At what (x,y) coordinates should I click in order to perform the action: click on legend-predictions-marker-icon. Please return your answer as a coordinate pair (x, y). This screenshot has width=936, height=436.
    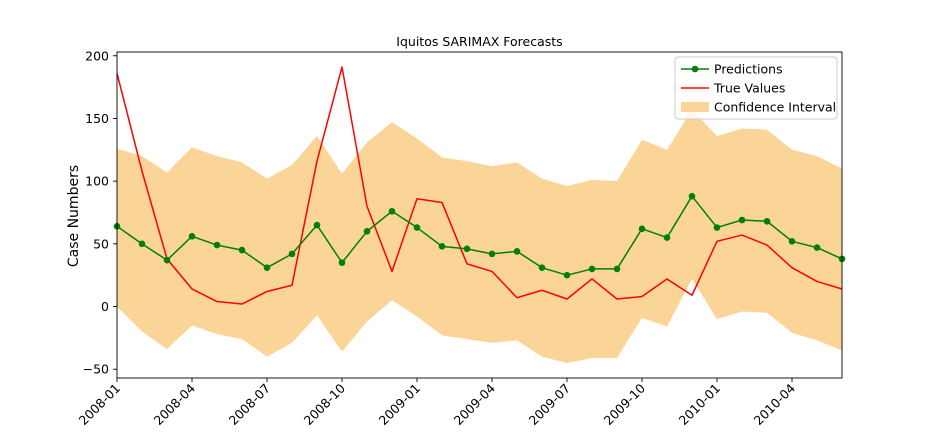
    Looking at the image, I should click on (695, 69).